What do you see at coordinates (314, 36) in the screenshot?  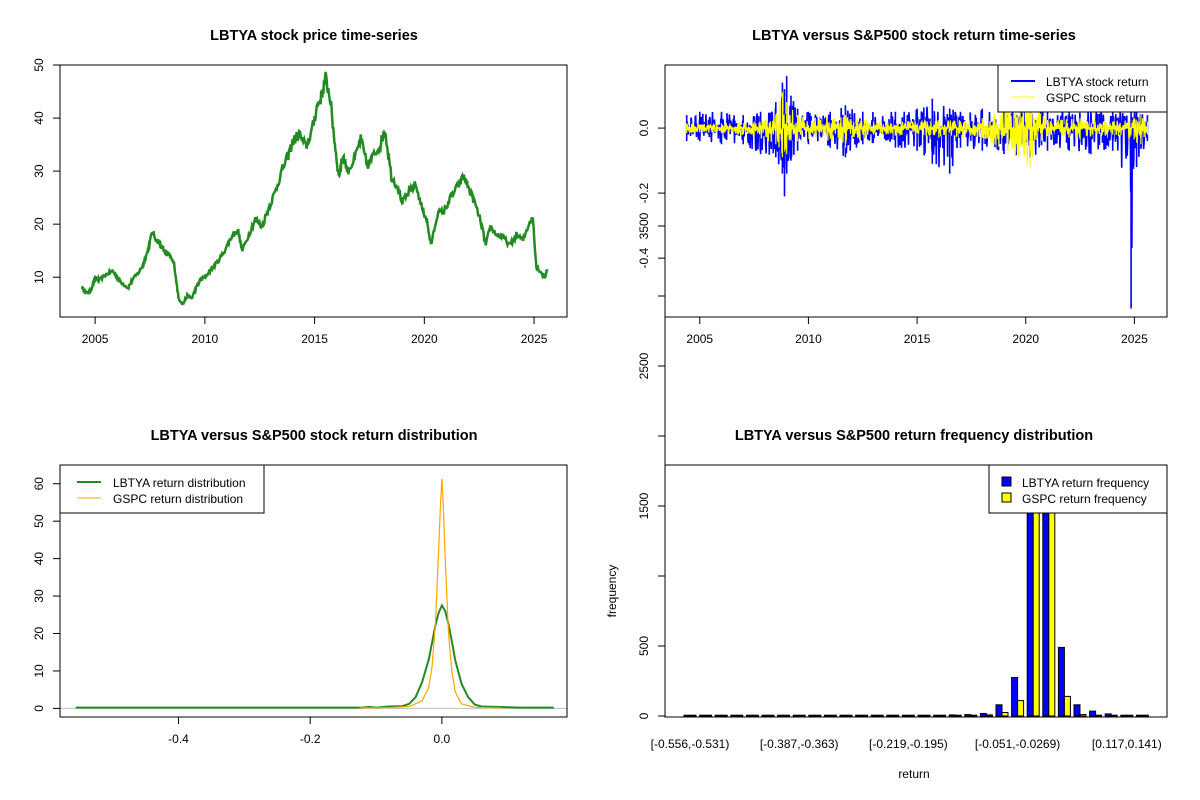 I see `chart-title: LBTYA stock price time-series` at bounding box center [314, 36].